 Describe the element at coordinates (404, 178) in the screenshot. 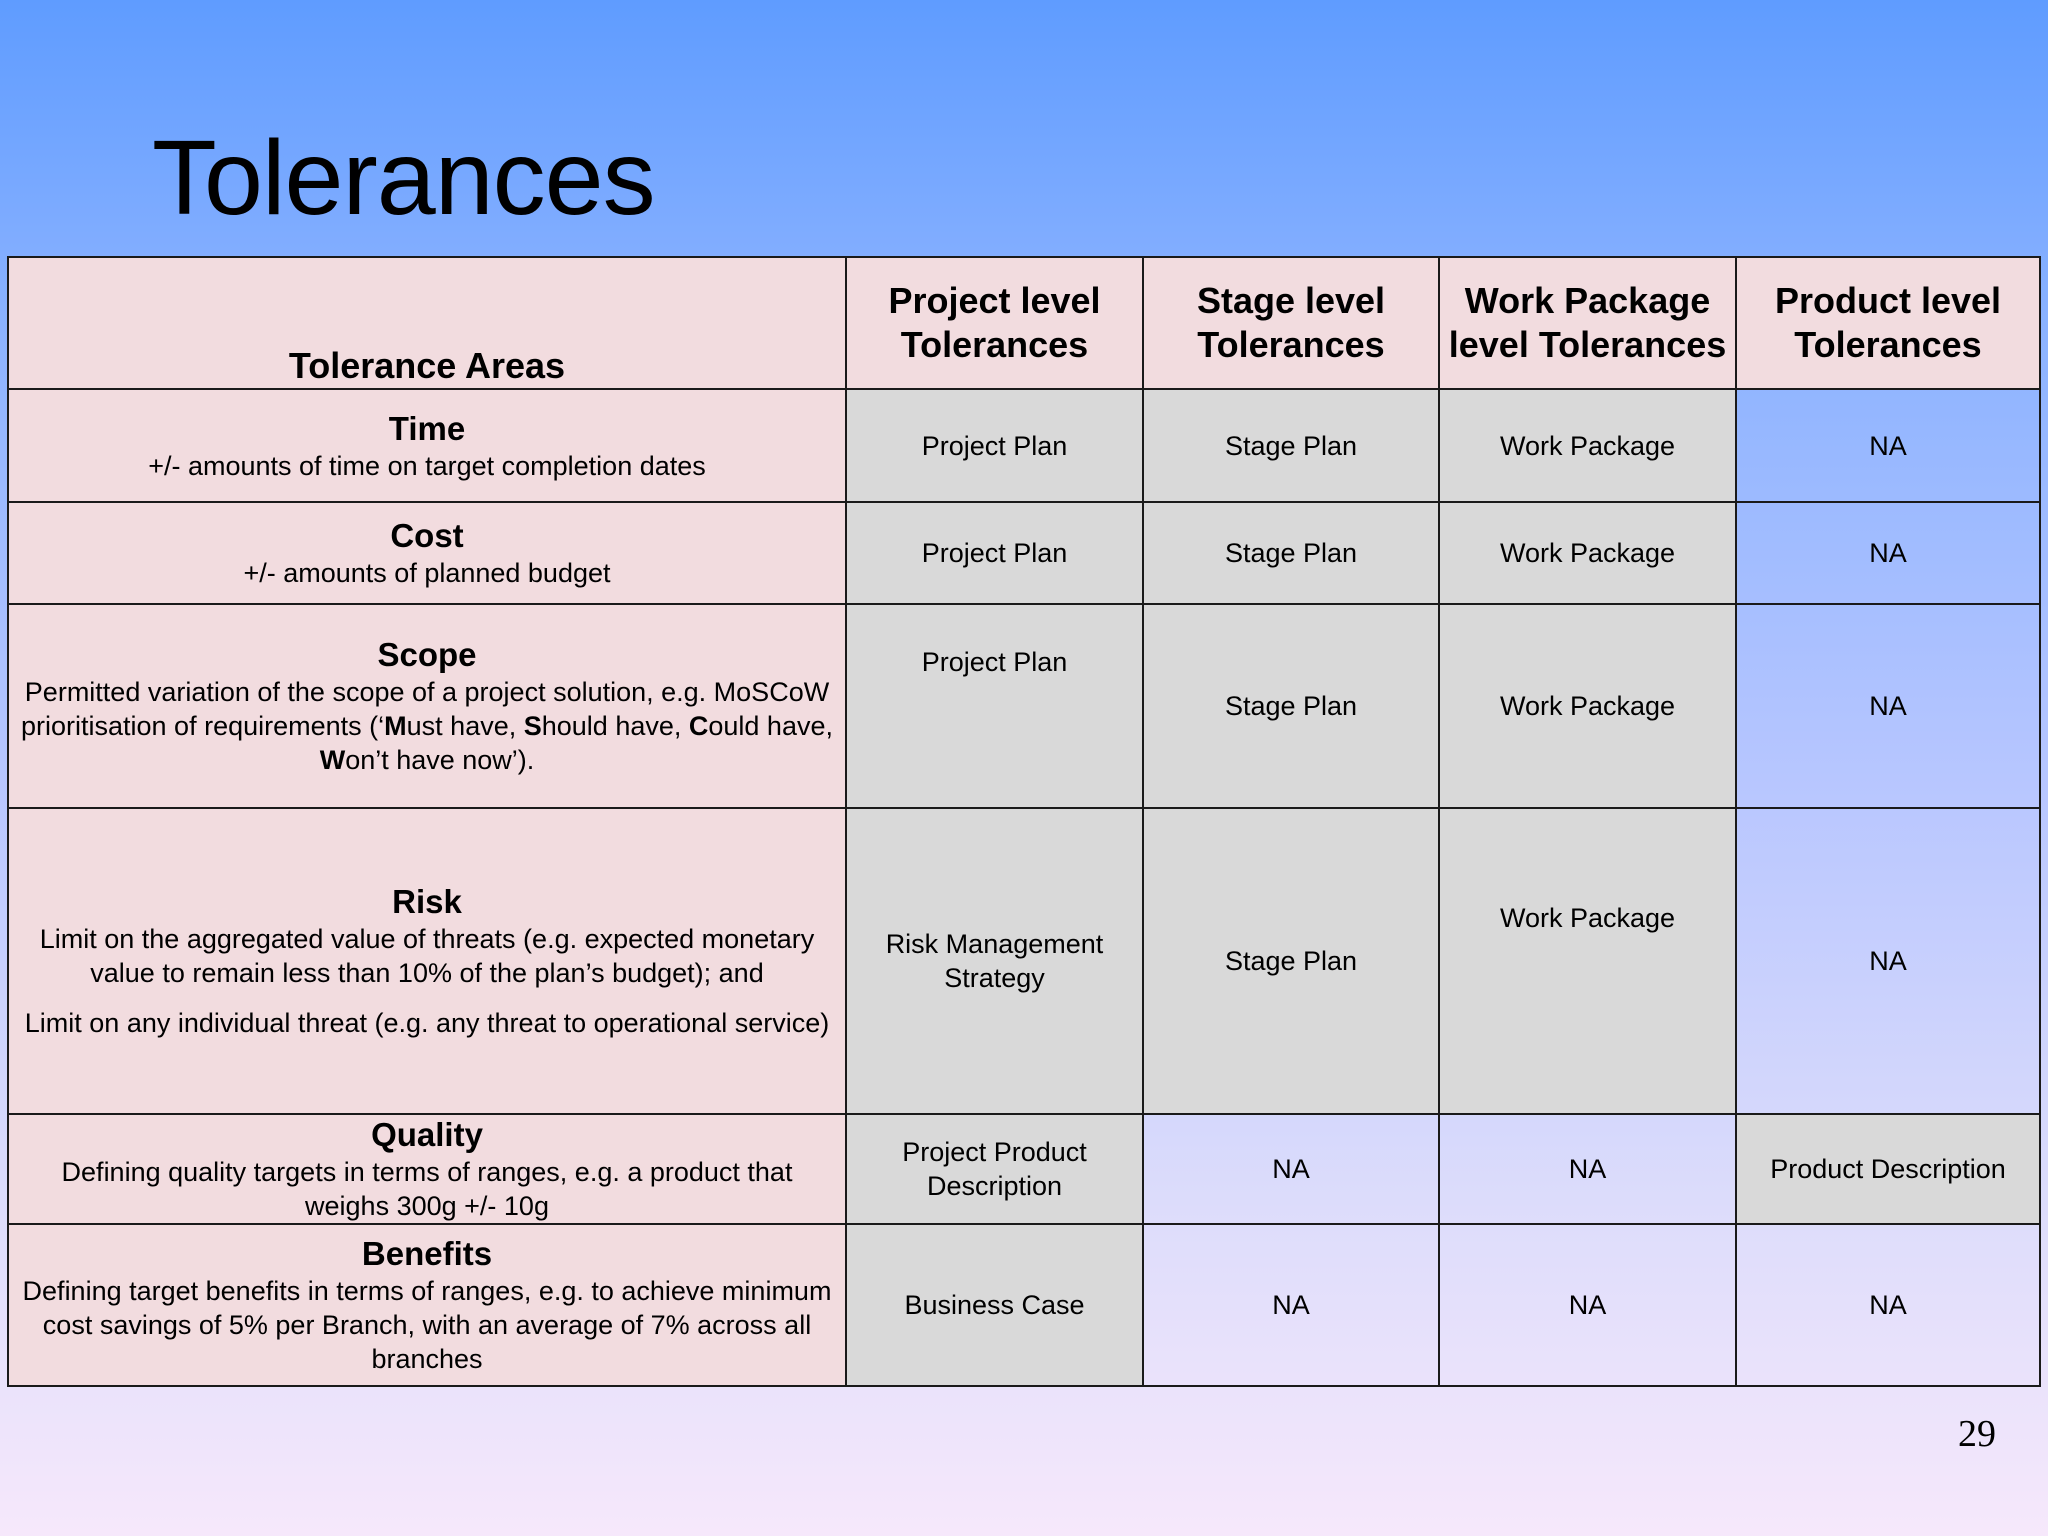

I see `slide-title: Tolerances` at that location.